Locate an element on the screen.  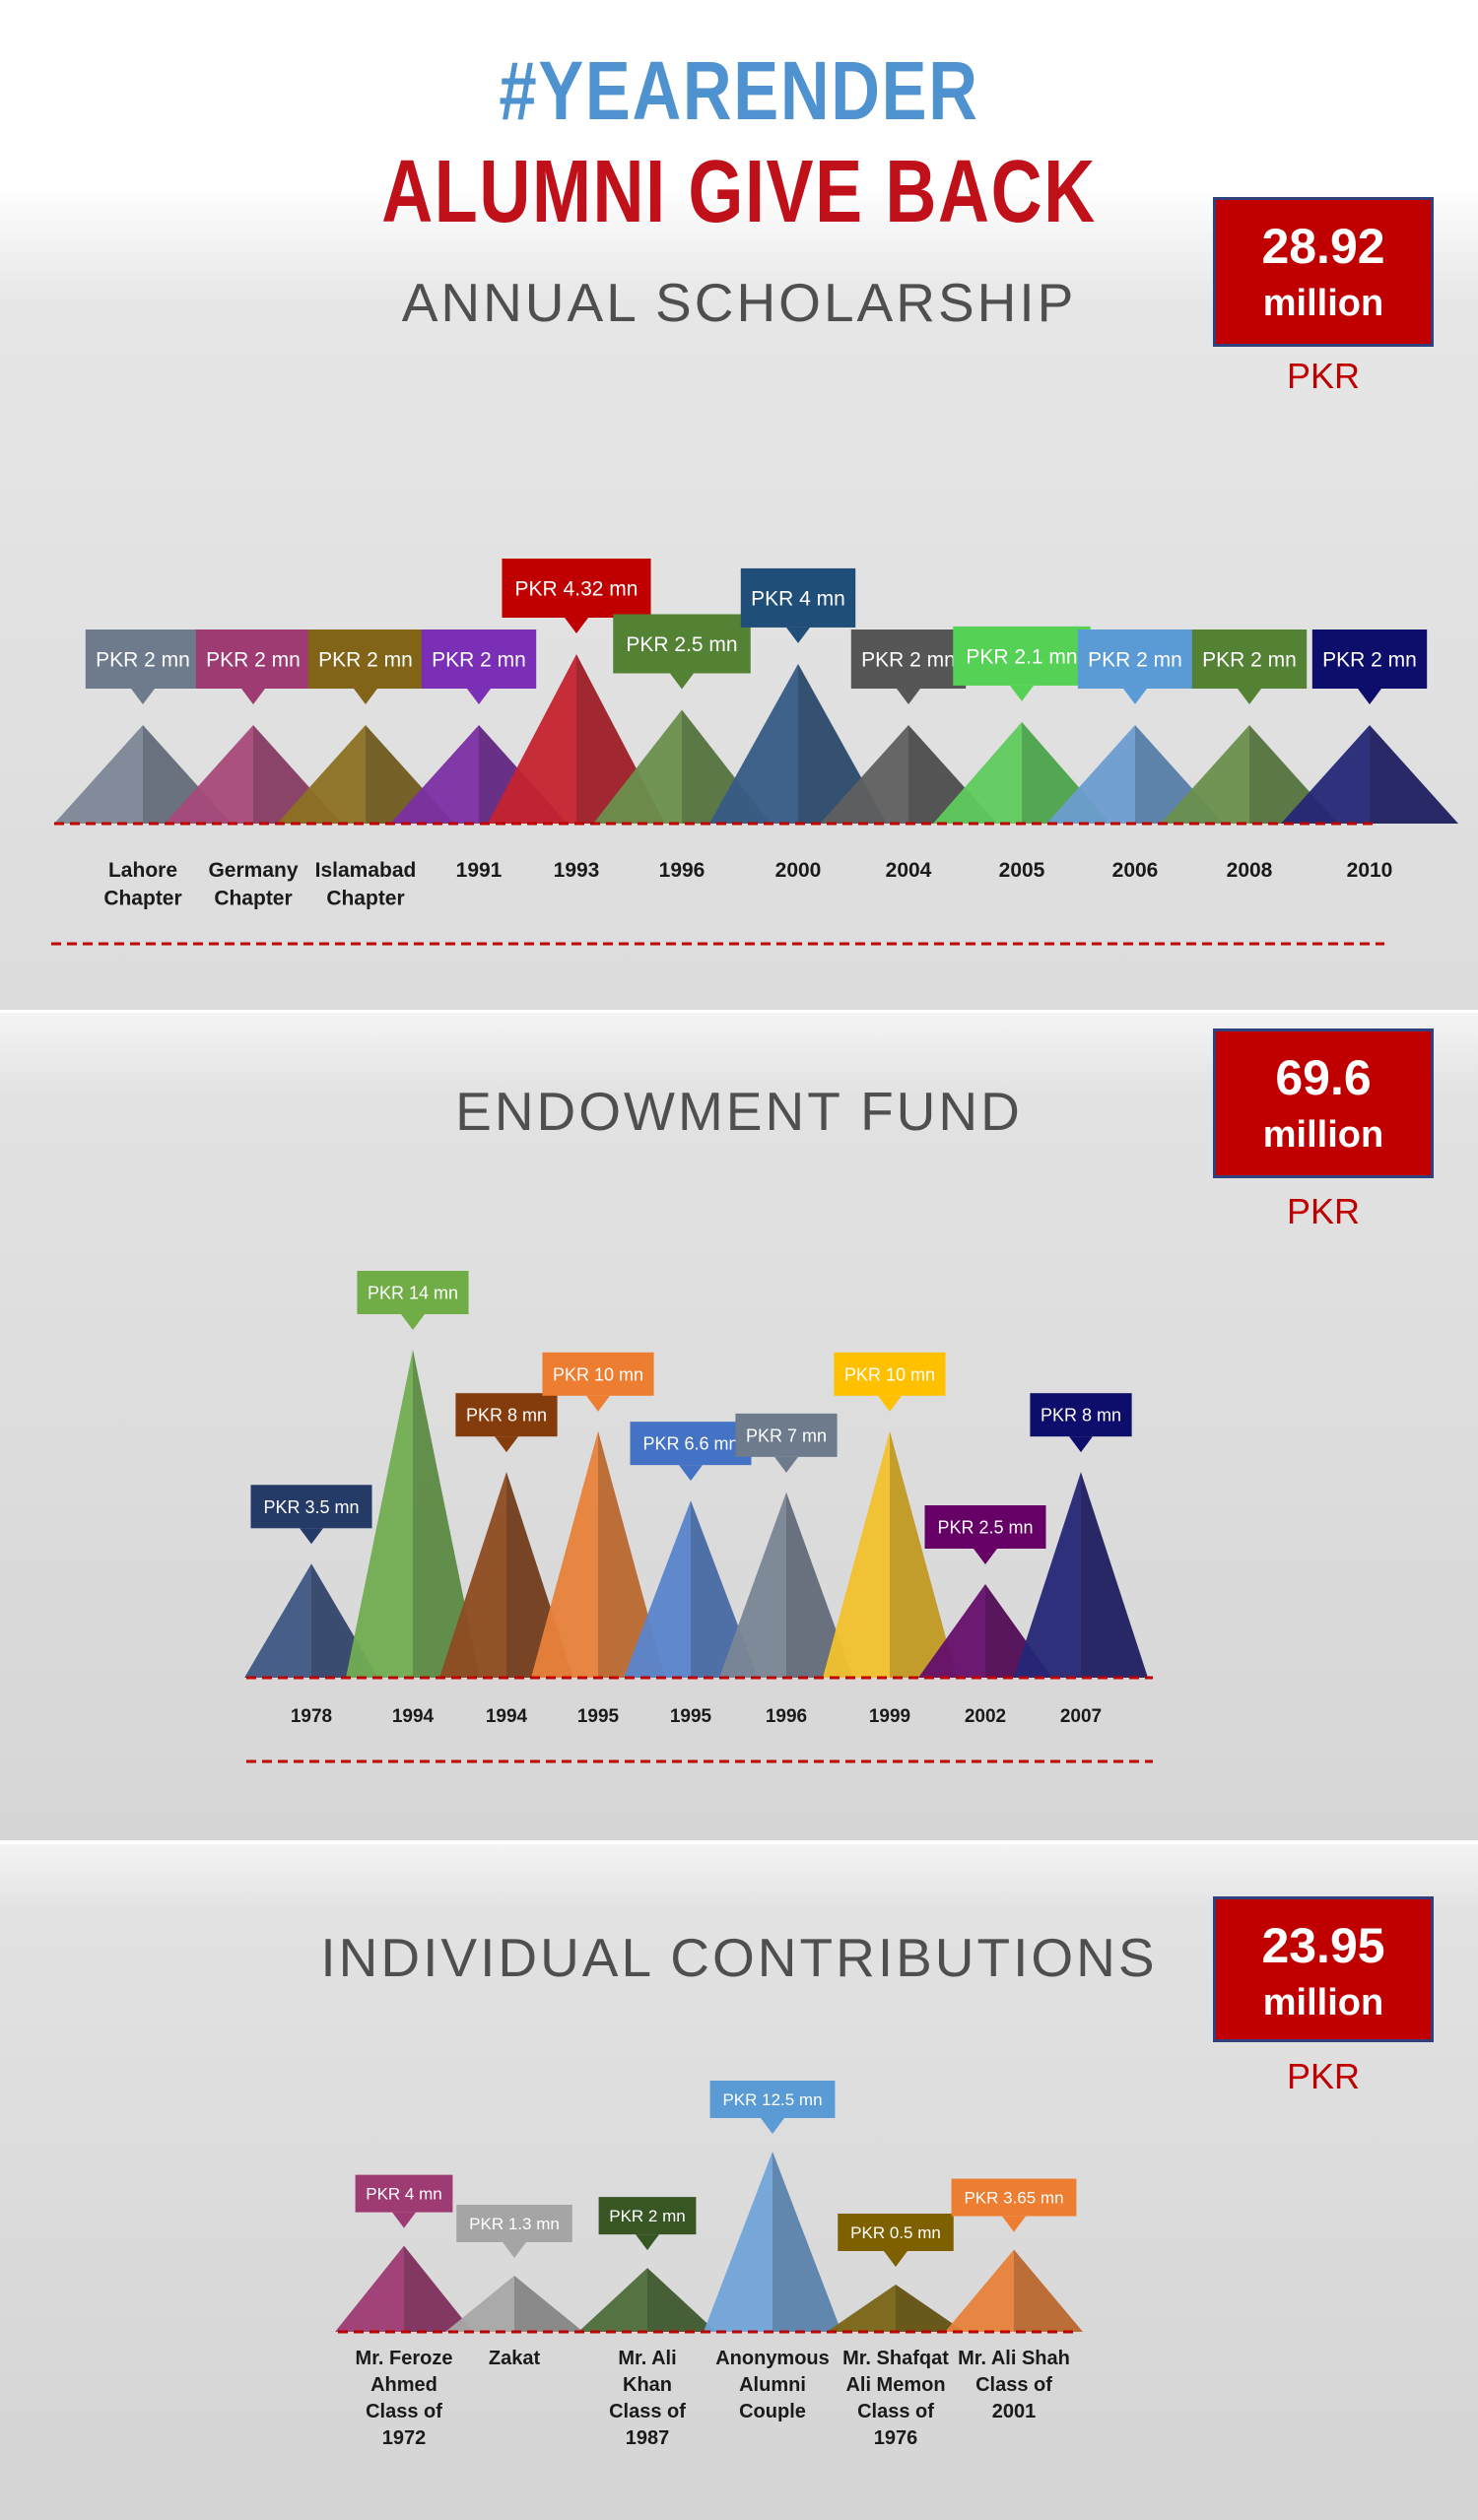
category-label: Germany Chapter is located at coordinates (253, 884).